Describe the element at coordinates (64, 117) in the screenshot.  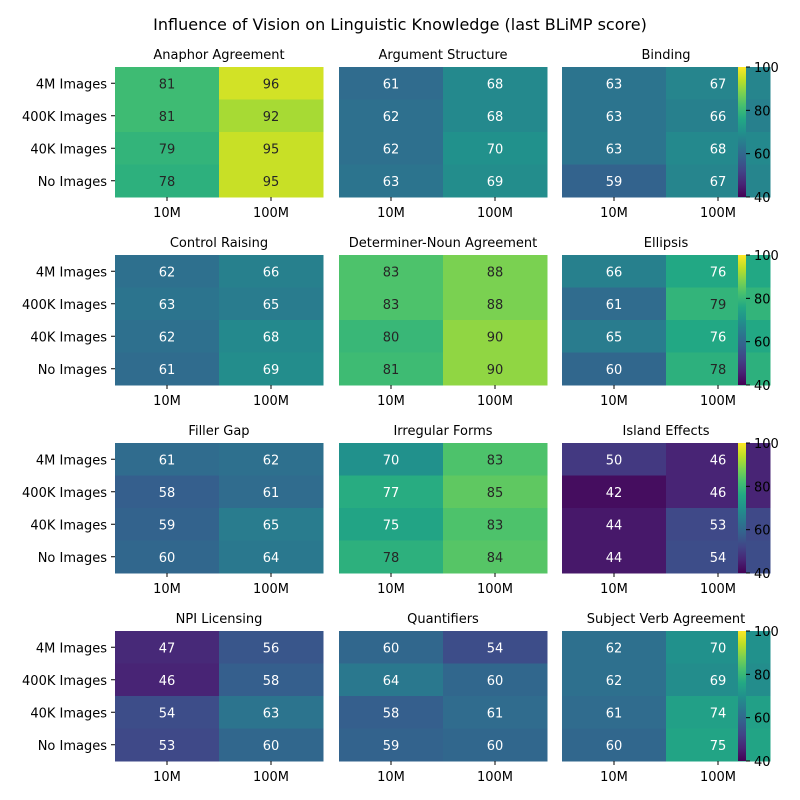
I see `y-tick-label: 400K Images` at that location.